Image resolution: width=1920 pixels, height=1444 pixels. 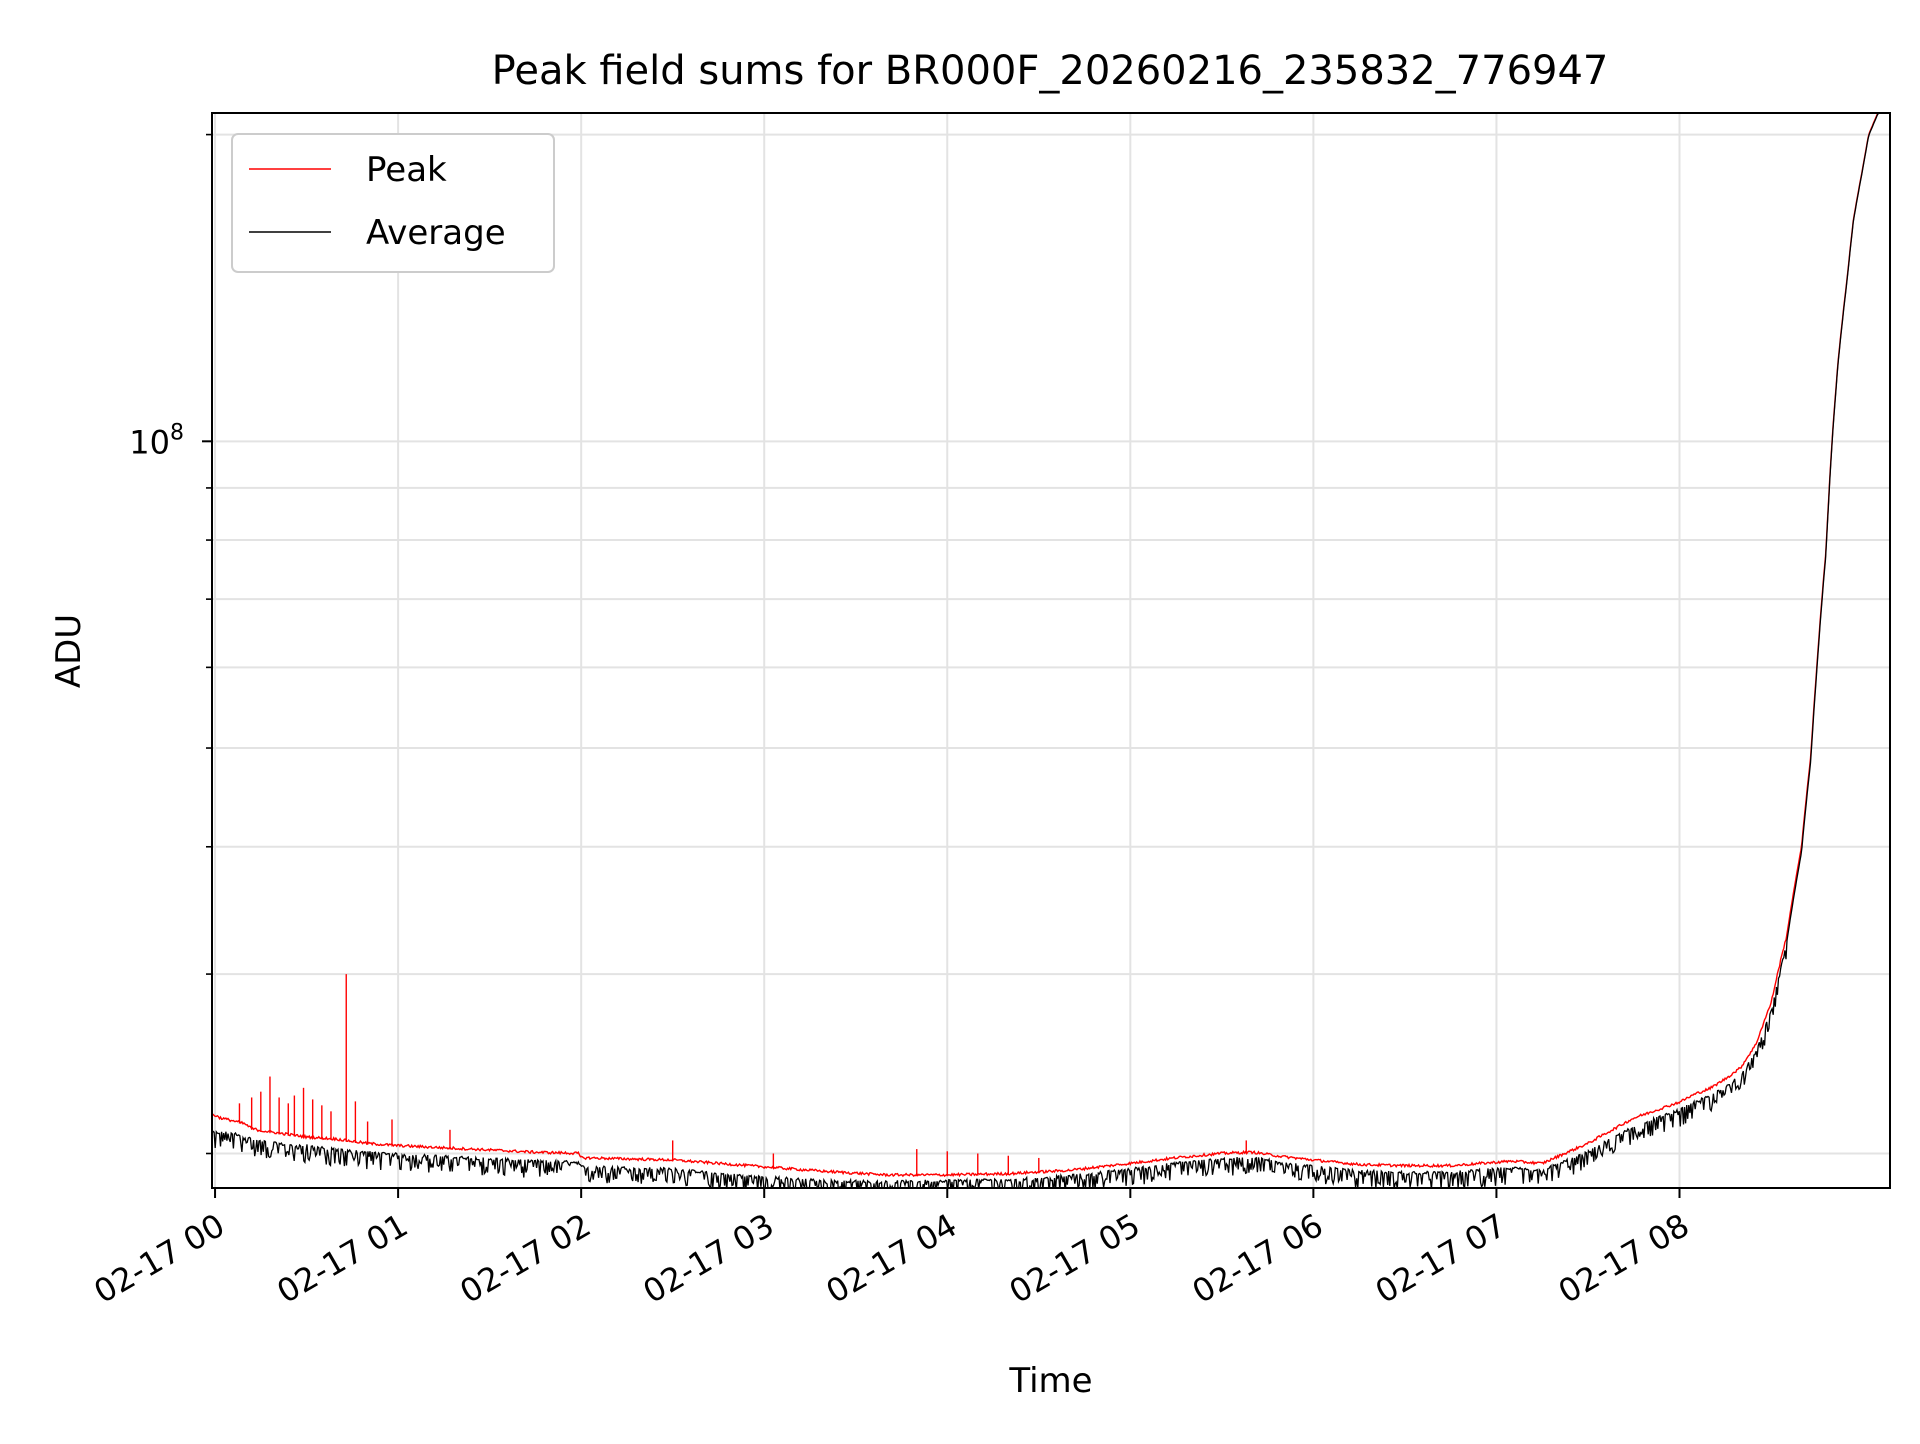 What do you see at coordinates (1050, 1381) in the screenshot?
I see `x-axis-label: Time` at bounding box center [1050, 1381].